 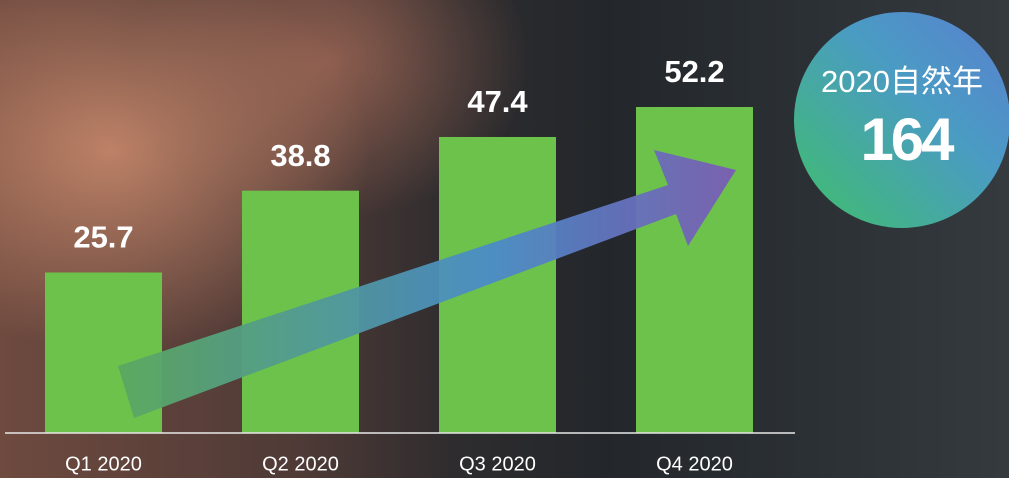 I want to click on value-label: 38.8, so click(x=300, y=155).